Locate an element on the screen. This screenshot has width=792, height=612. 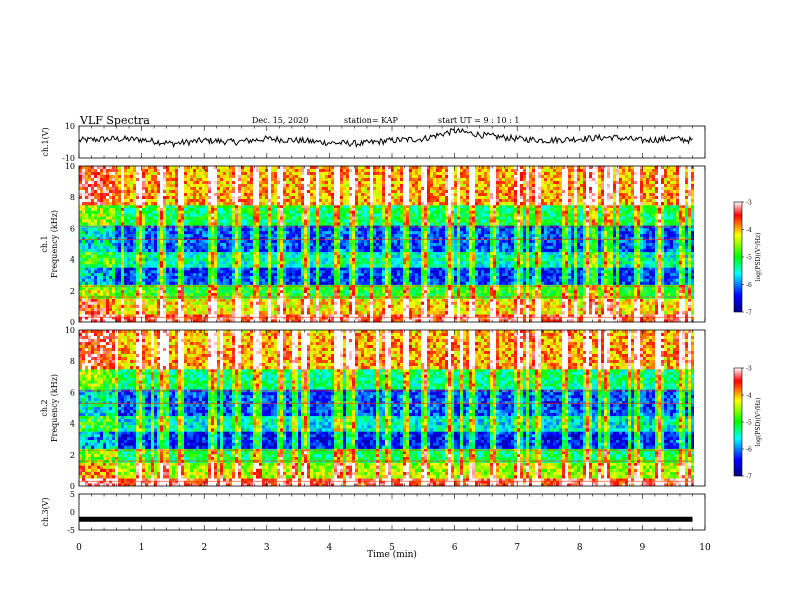
xtick-2: 2 is located at coordinates (204, 548).